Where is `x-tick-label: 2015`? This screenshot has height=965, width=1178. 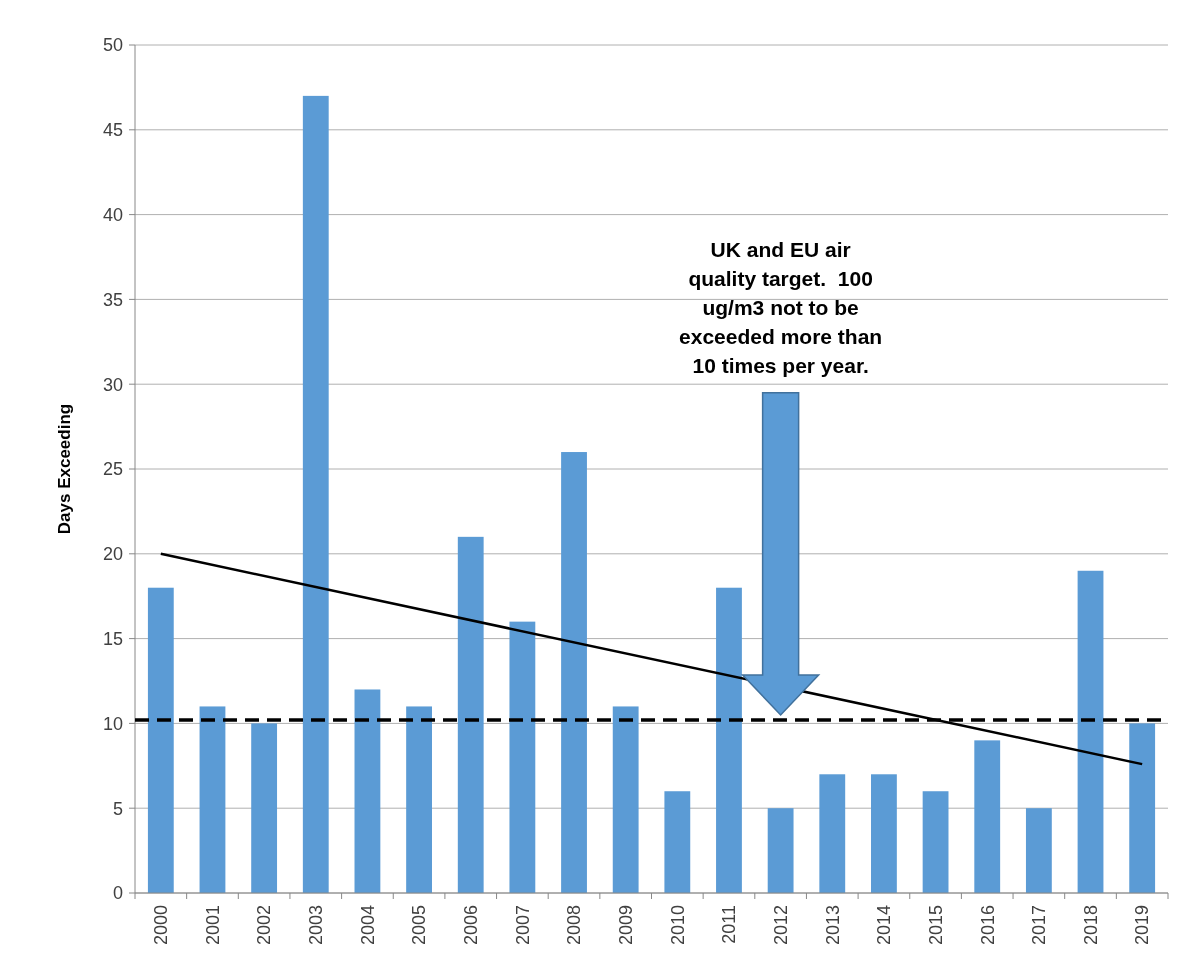
x-tick-label: 2015 is located at coordinates (935, 925).